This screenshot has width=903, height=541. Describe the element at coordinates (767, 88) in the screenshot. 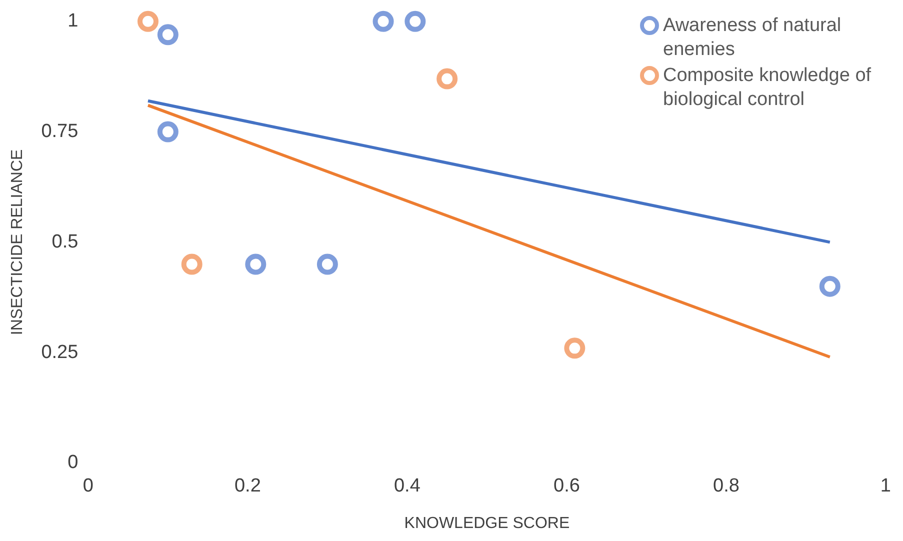

I see `legend-label: Composite knowledge of biological control` at that location.